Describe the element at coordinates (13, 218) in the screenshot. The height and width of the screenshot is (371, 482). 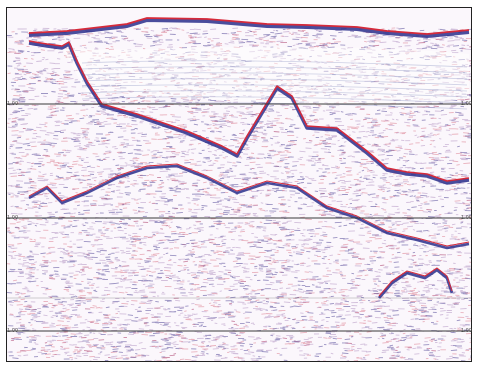
I see `timing-label-left-2: 1.00` at that location.